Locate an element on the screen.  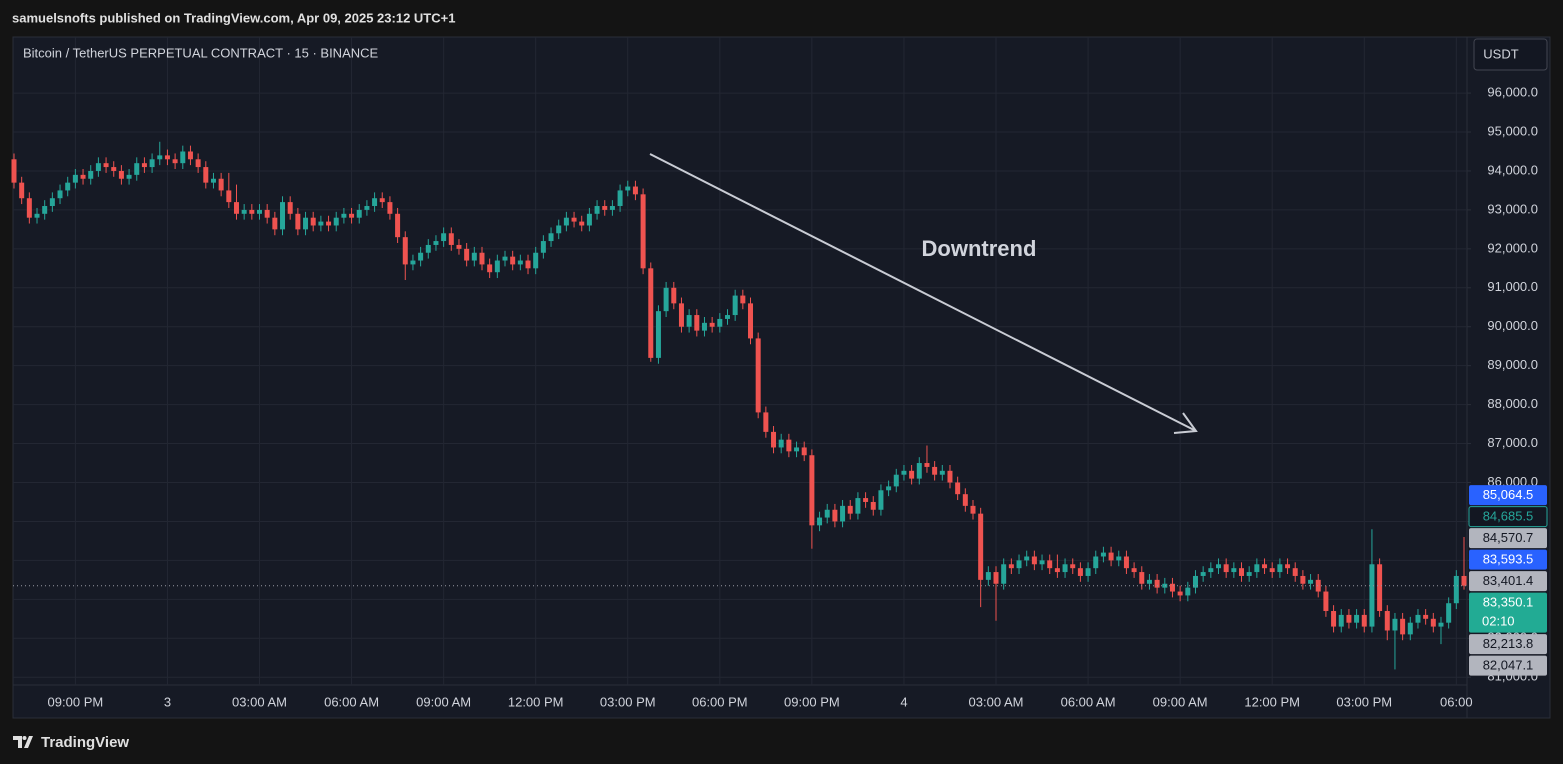
price-badge-label: 85,064.5 is located at coordinates (1508, 494).